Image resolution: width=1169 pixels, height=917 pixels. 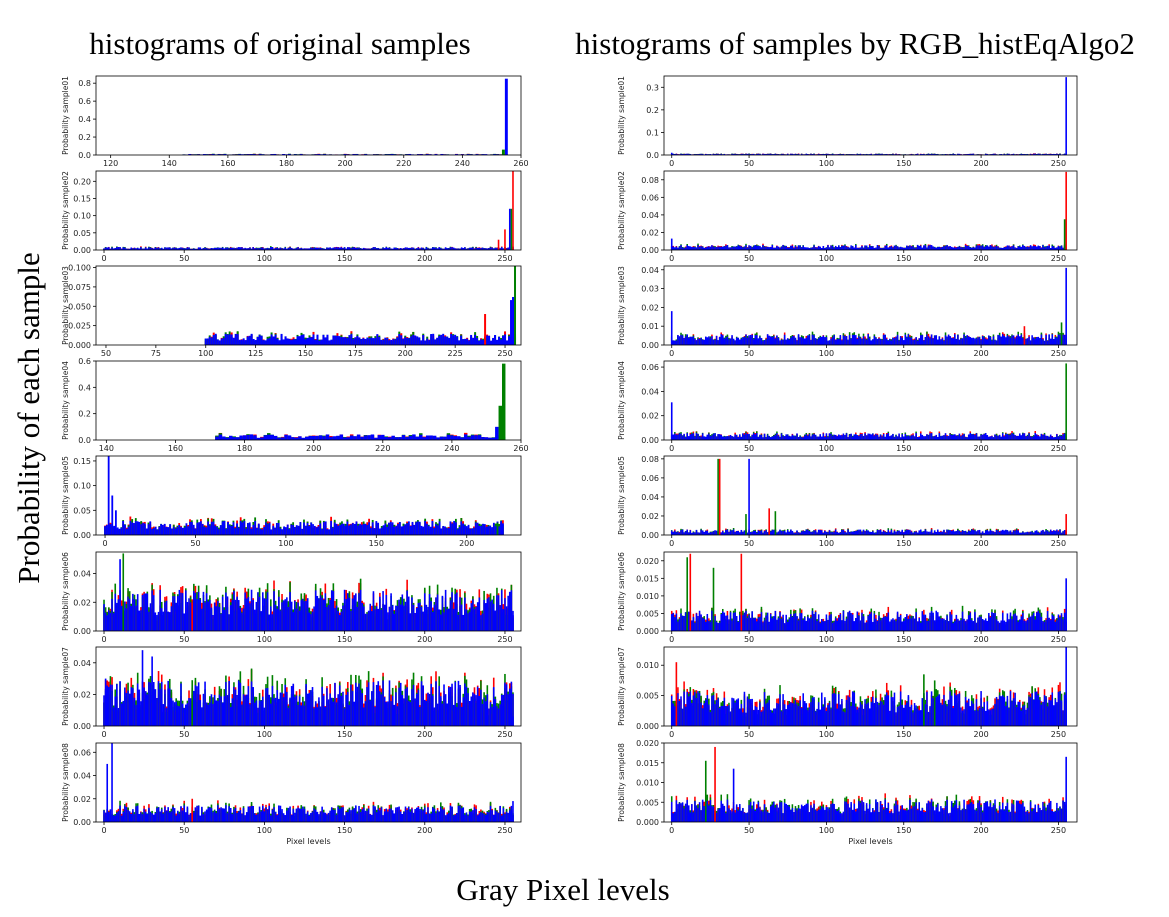 I want to click on x-tick-label: 0, so click(x=103, y=734).